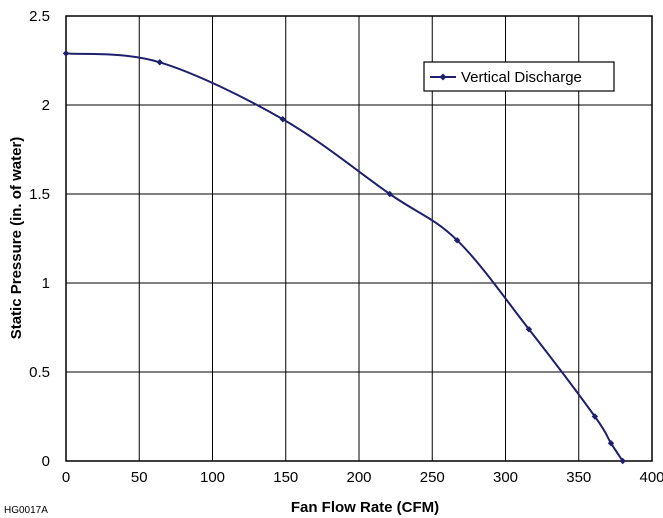  I want to click on legend: Vertical Discharge, so click(519, 76).